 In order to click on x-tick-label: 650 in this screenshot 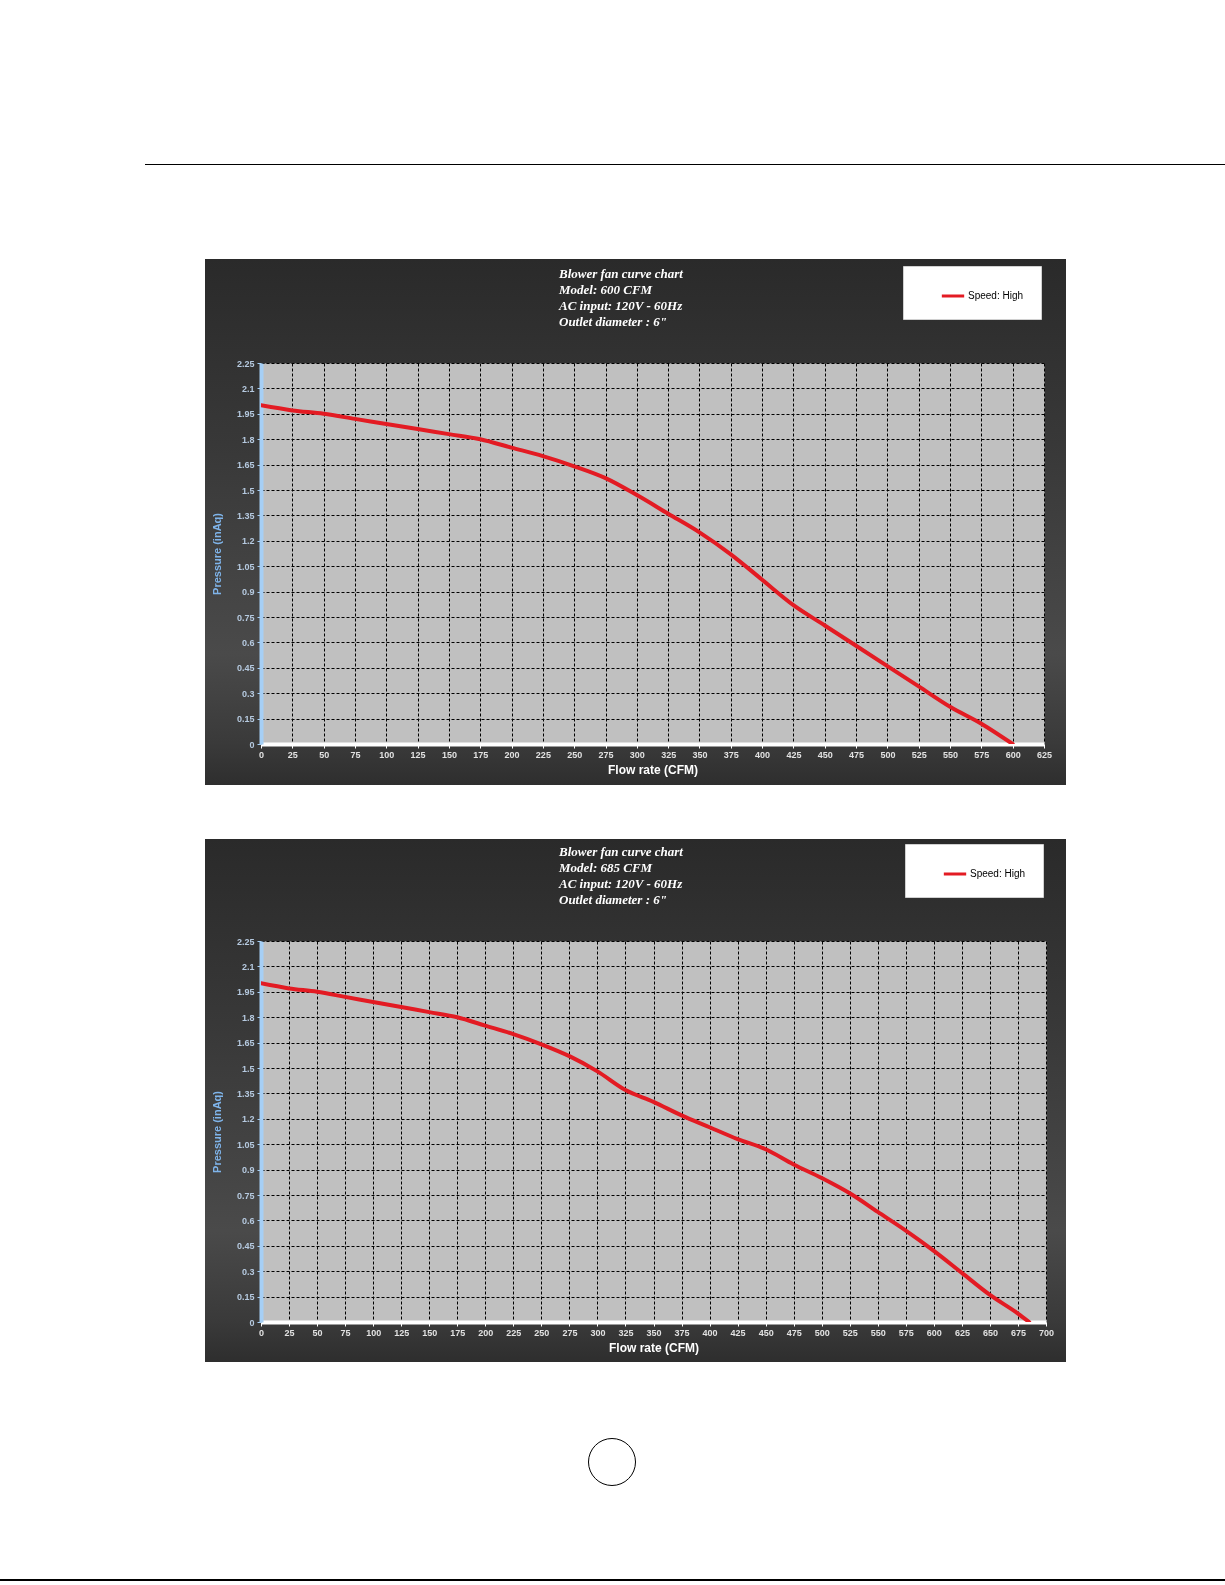, I will do `click(990, 1332)`.